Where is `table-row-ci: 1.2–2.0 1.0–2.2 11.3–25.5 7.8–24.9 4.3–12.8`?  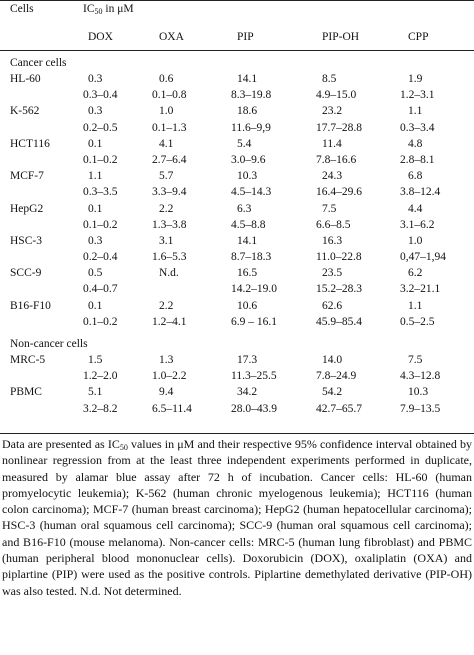
table-row-ci: 1.2–2.0 1.0–2.2 11.3–25.5 7.8–24.9 4.3–12.8 is located at coordinates (237, 376).